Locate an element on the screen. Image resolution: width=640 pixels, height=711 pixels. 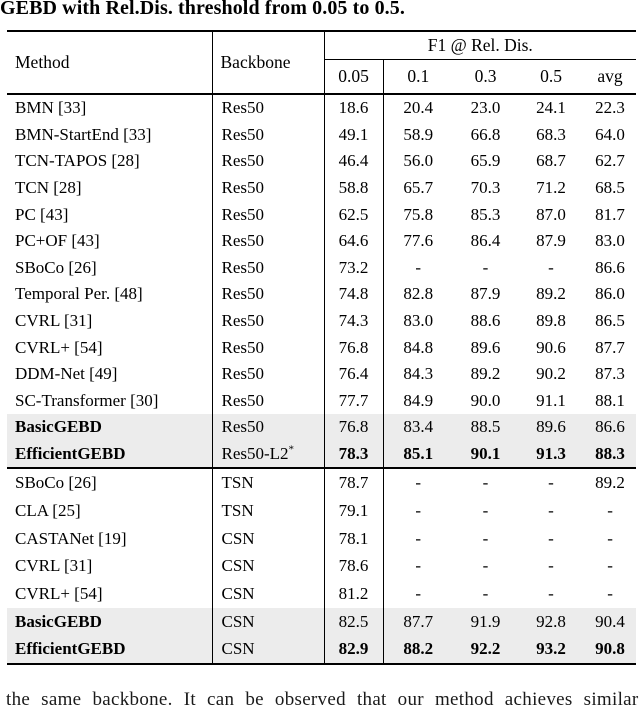
column-header-avg: avg is located at coordinates (610, 76).